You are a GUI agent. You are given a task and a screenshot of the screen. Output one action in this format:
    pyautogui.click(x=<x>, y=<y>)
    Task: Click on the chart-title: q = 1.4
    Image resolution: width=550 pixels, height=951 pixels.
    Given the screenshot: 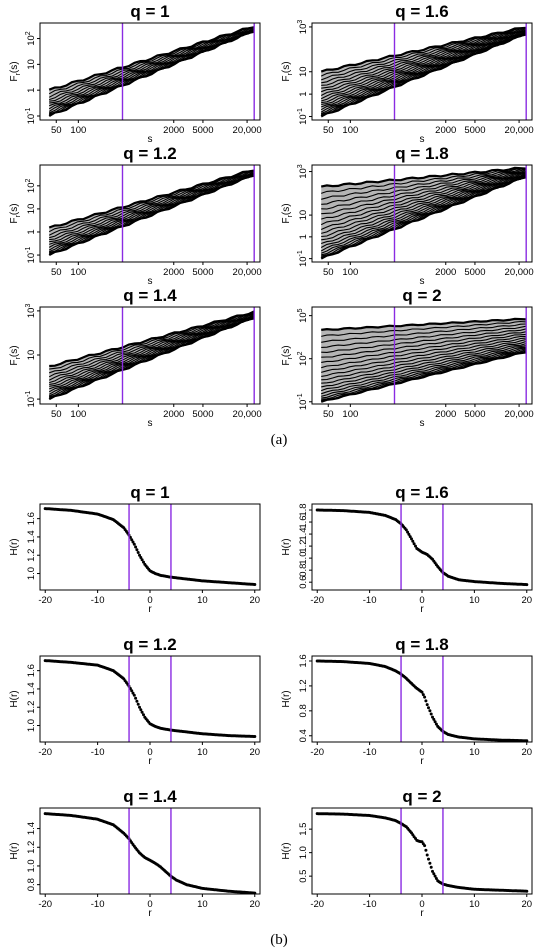 What is the action you would take?
    pyautogui.click(x=150, y=796)
    